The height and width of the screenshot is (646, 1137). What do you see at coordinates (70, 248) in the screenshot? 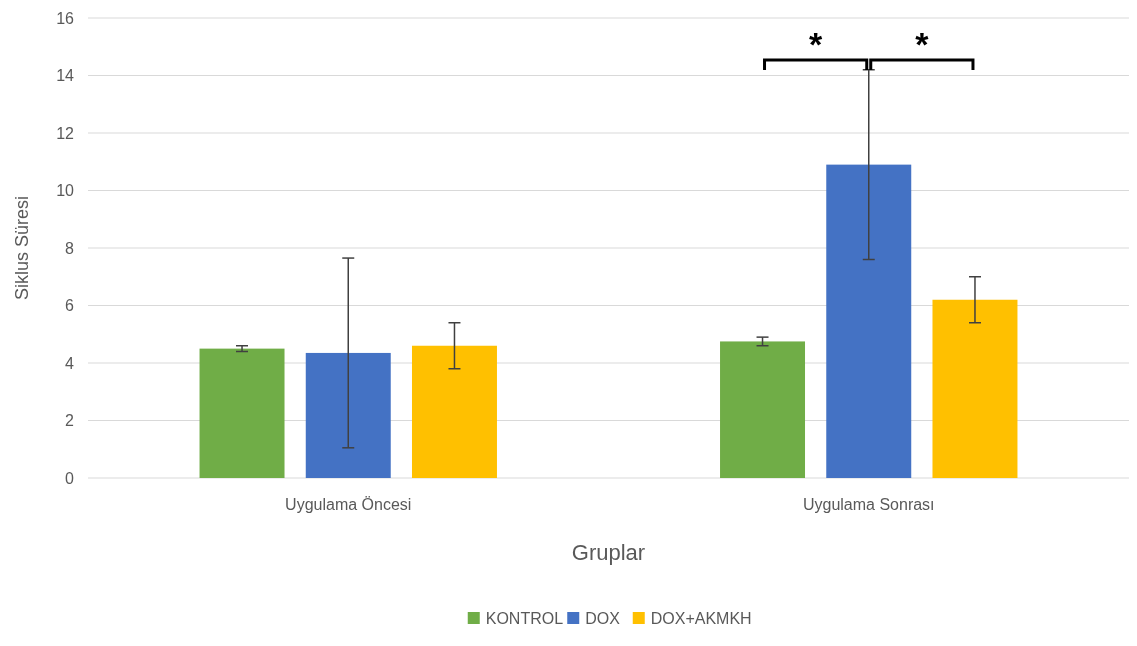
I see `y-tick-label: 8` at bounding box center [70, 248].